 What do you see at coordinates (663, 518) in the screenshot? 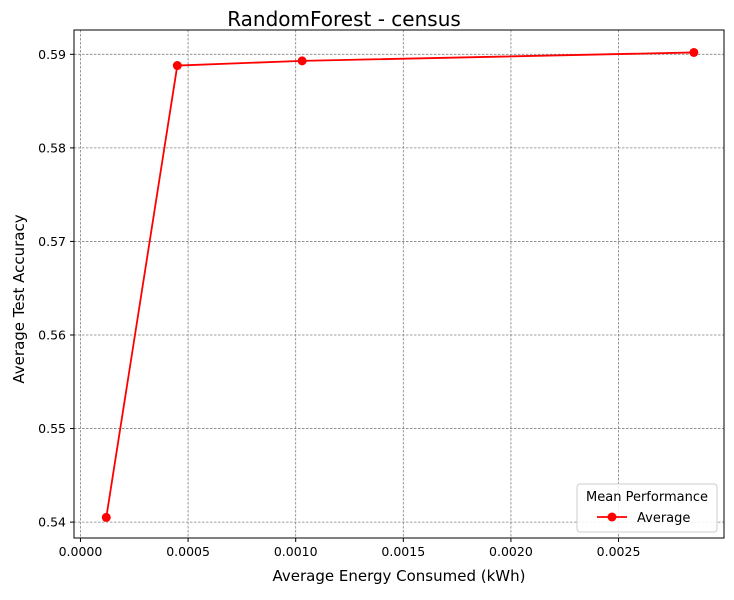
I see `legend-series-label: Average` at bounding box center [663, 518].